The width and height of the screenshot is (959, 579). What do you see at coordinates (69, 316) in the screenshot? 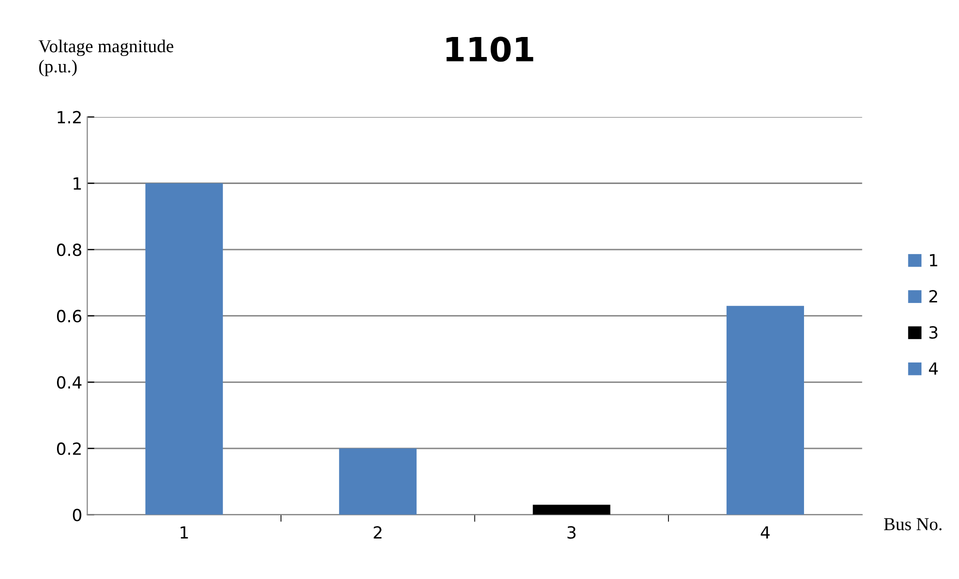
I see `y-tick-label: 0.6` at bounding box center [69, 316].